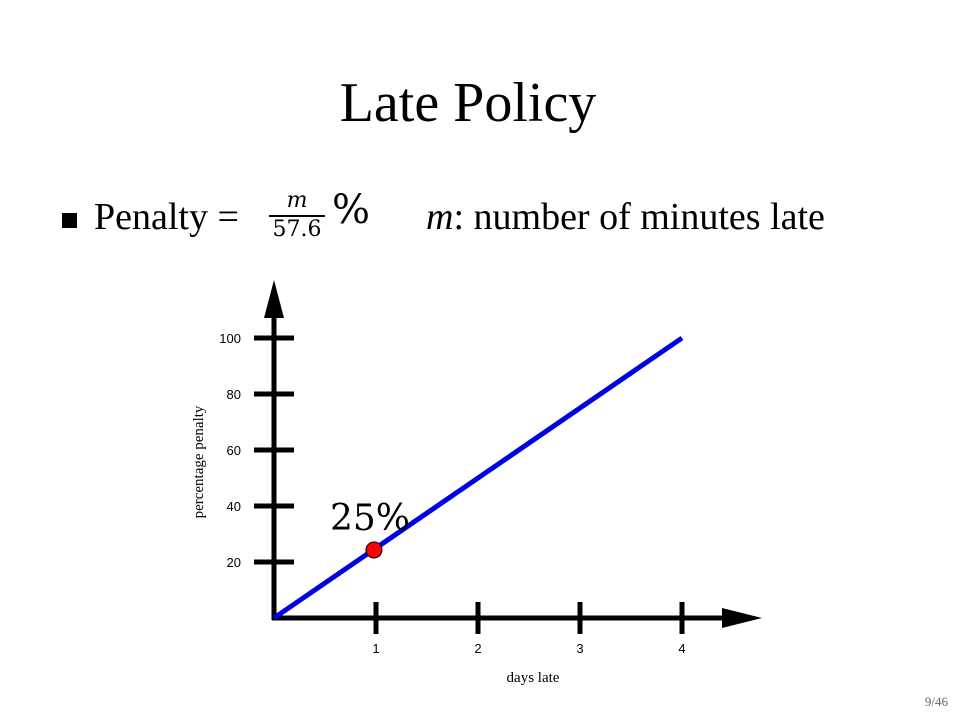 Image resolution: width=960 pixels, height=720 pixels. Describe the element at coordinates (256, 450) in the screenshot. I see `y-ticks: 20 40 60 80 100` at that location.